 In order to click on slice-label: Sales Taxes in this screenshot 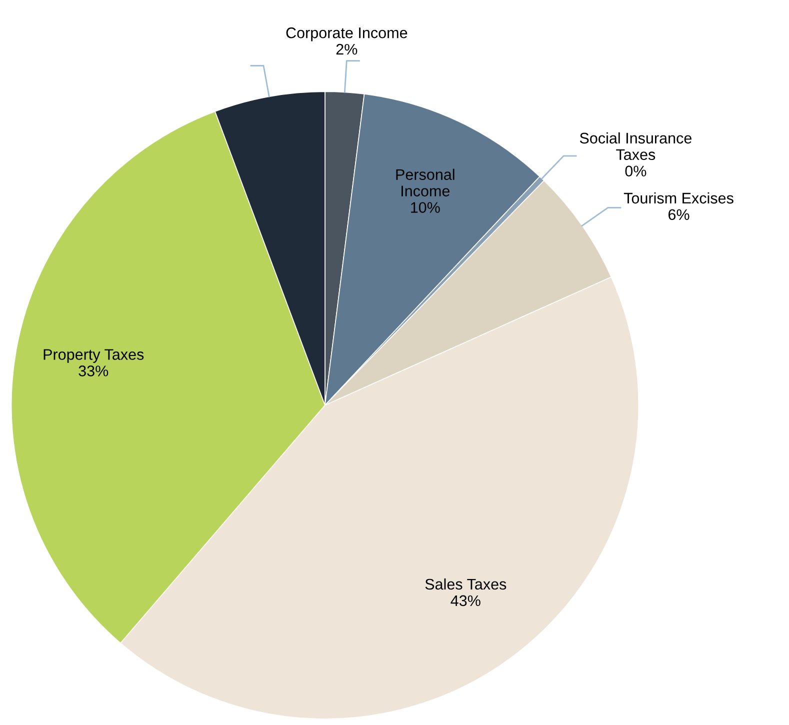, I will do `click(465, 584)`.